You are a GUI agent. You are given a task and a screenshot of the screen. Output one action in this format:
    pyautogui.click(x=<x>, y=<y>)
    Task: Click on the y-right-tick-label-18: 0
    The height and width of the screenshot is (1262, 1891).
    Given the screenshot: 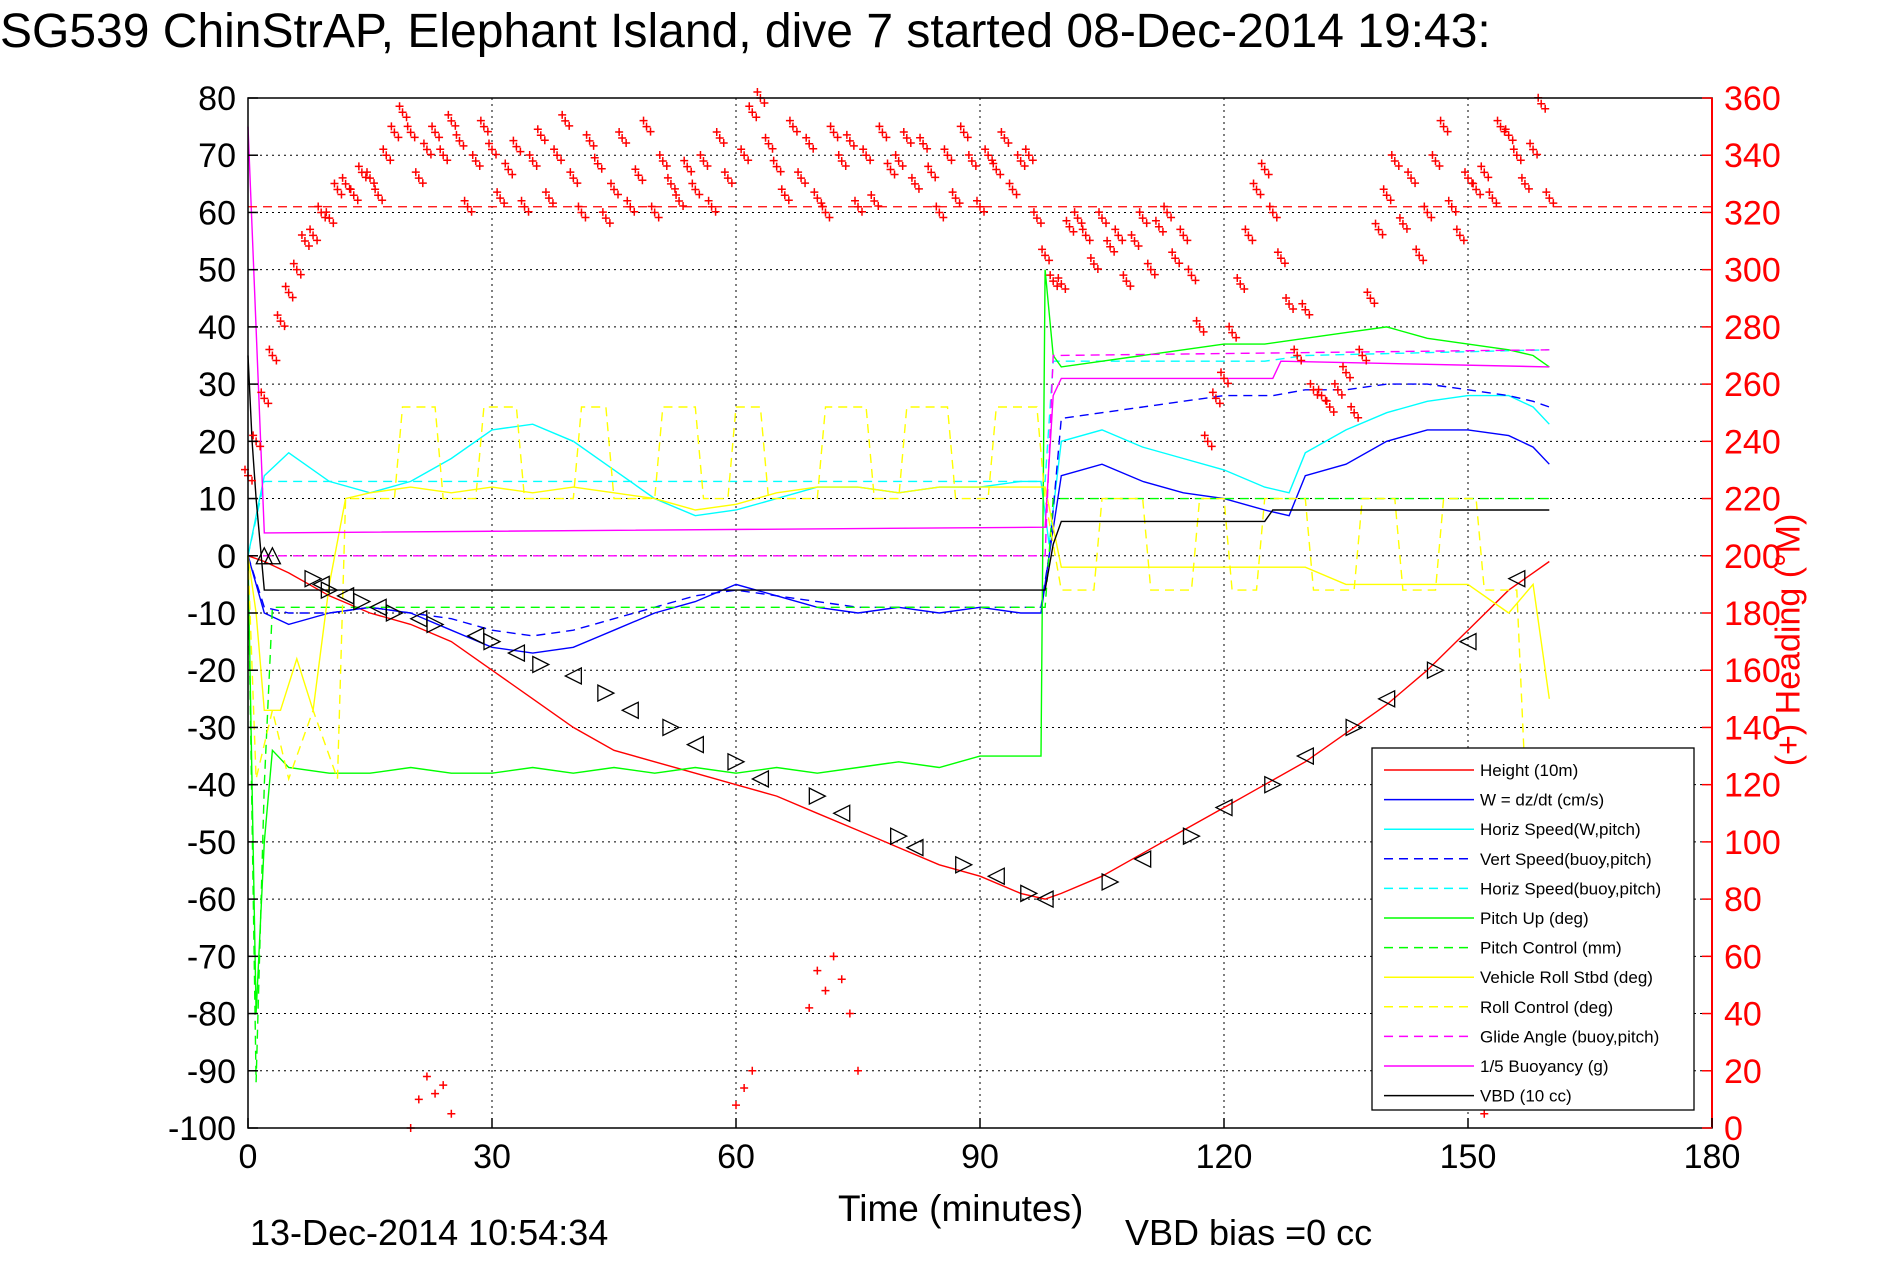 What is the action you would take?
    pyautogui.click(x=1733, y=1129)
    